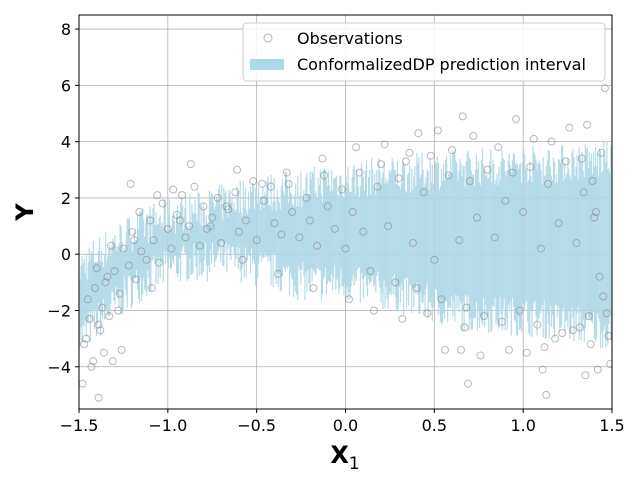 The width and height of the screenshot is (640, 480). I want to click on y-tick-label: 2, so click(66, 198).